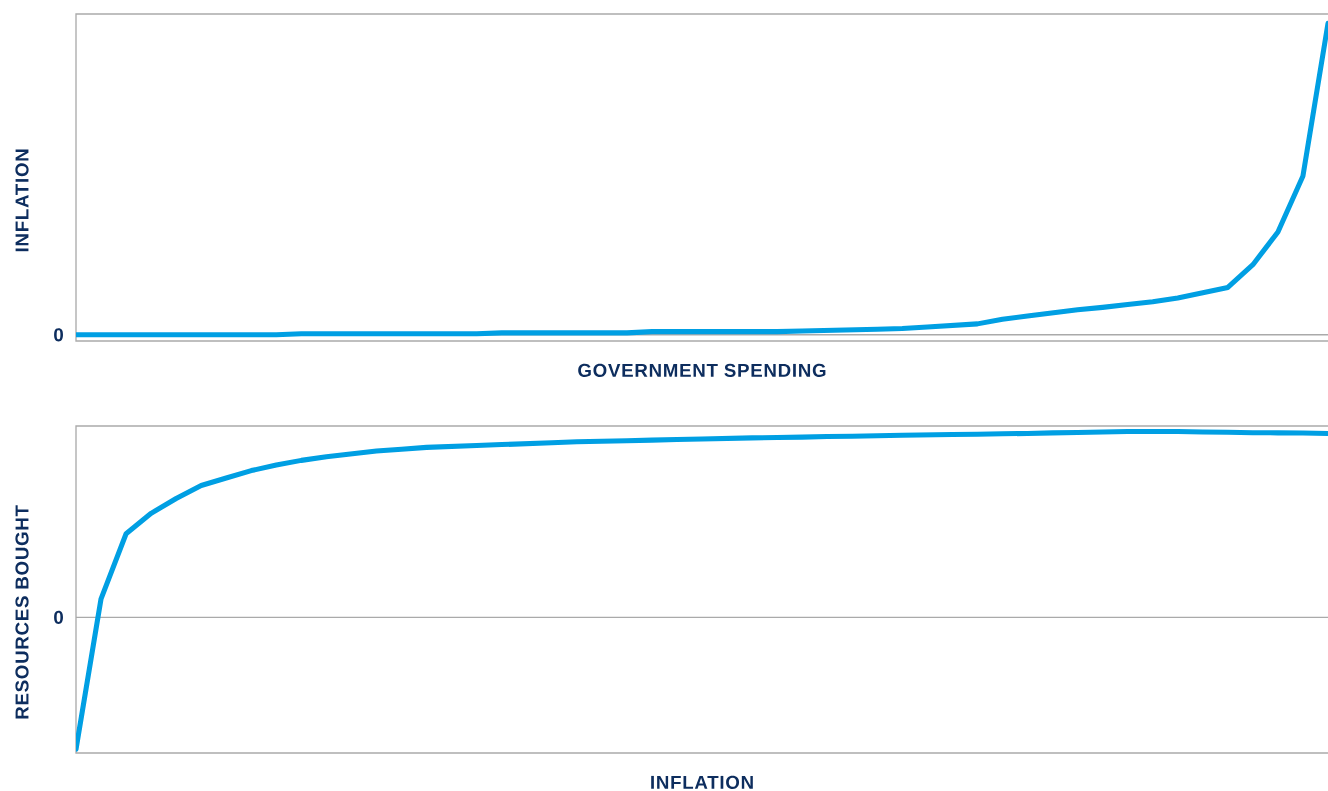 Image resolution: width=1328 pixels, height=791 pixels. I want to click on y-axis-title: RESOURCES BOUGHT, so click(22, 612).